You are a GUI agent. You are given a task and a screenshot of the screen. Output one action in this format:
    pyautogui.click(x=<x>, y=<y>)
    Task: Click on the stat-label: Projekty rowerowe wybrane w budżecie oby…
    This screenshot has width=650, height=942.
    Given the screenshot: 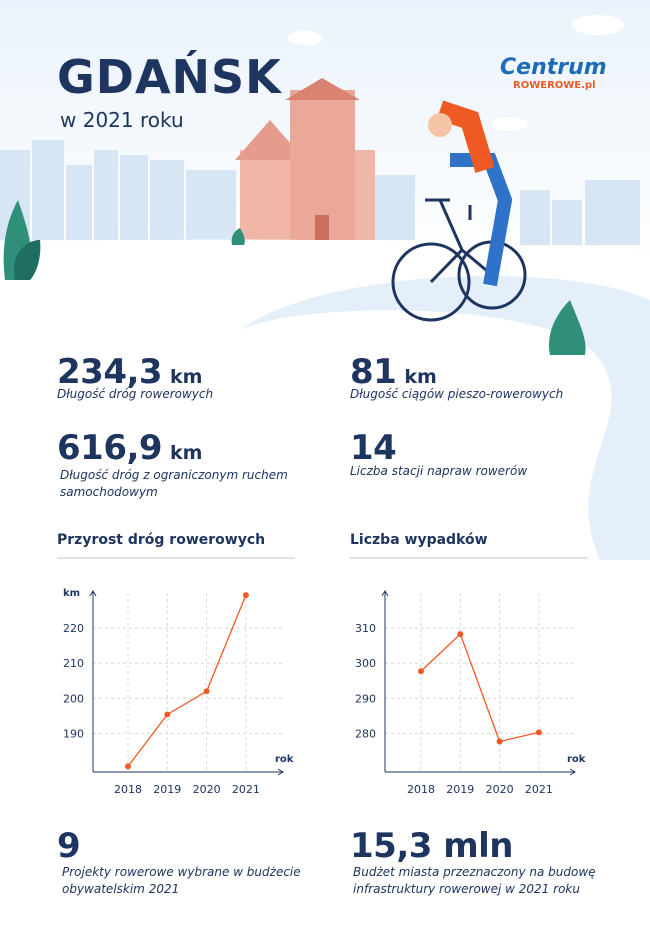 What is the action you would take?
    pyautogui.click(x=181, y=880)
    